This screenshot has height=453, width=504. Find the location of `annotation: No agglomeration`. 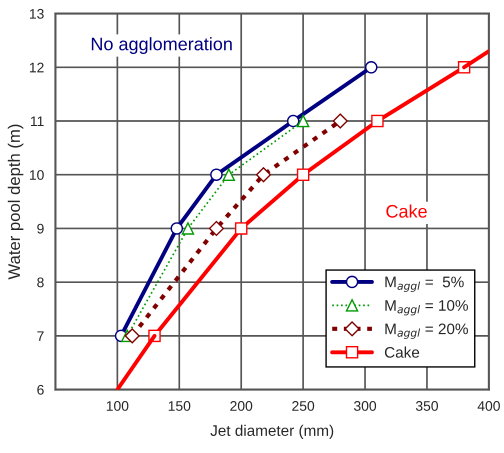

annotation: No agglomeration is located at coordinates (162, 45).